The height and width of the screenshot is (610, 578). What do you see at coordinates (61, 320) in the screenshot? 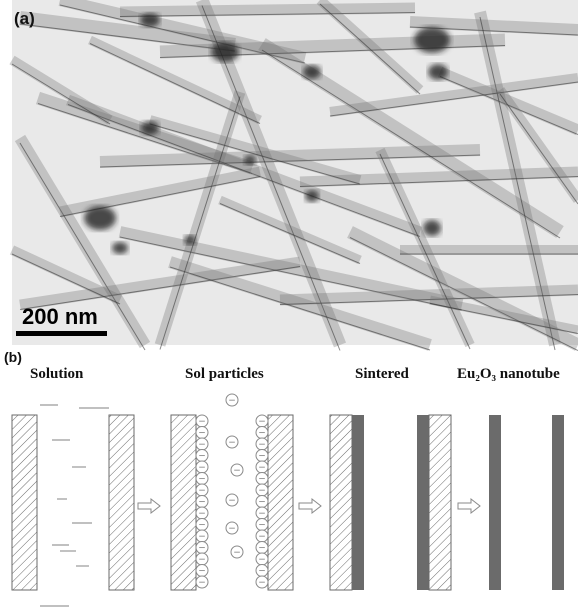
I see `scale-bar: 200 nm` at bounding box center [61, 320].